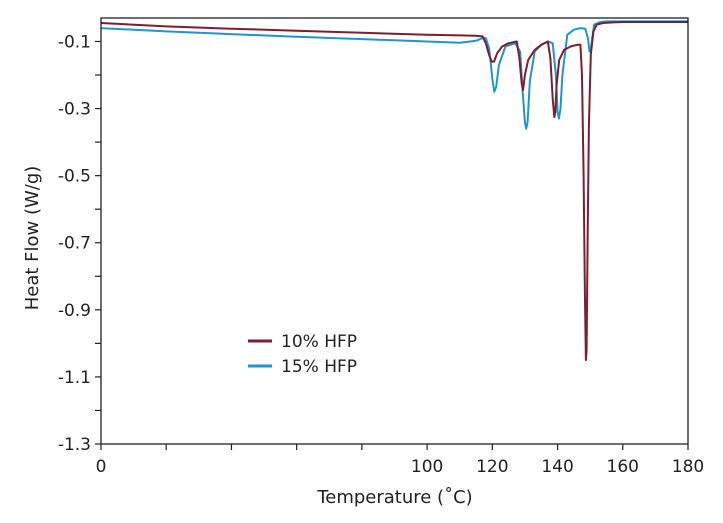  I want to click on y-tick-label: -0.9, so click(74, 311).